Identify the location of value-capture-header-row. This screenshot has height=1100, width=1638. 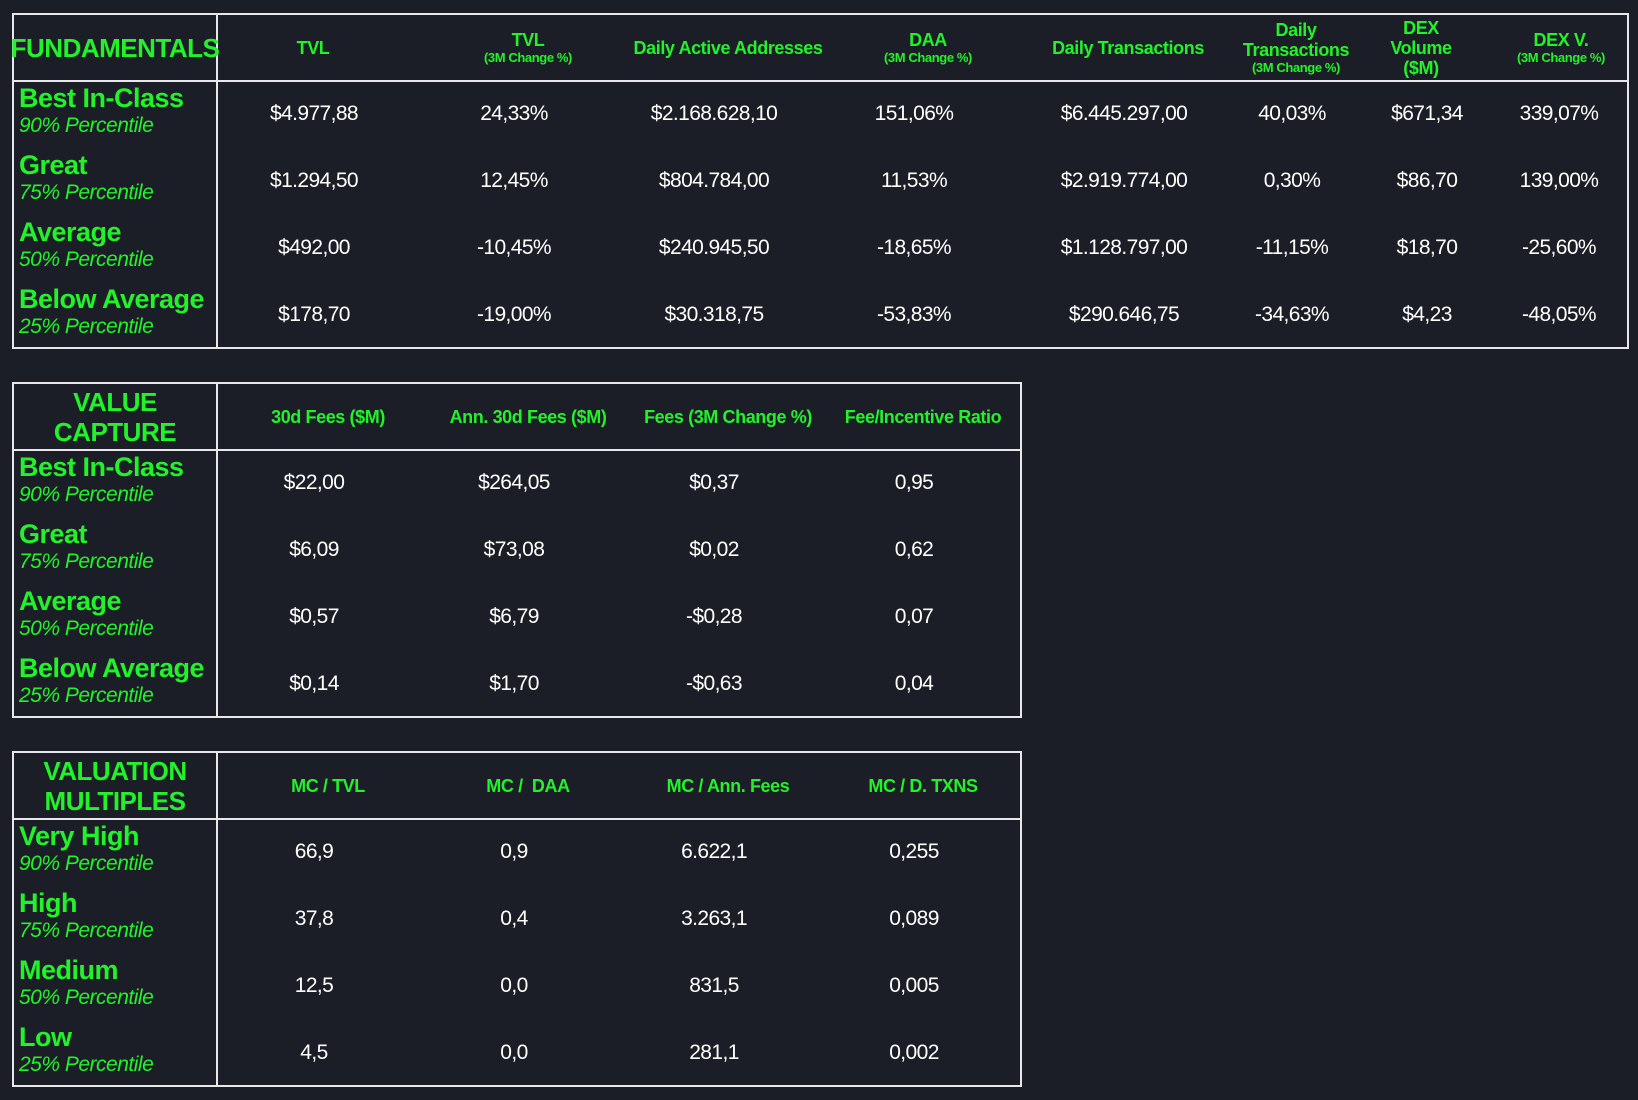
(517, 417).